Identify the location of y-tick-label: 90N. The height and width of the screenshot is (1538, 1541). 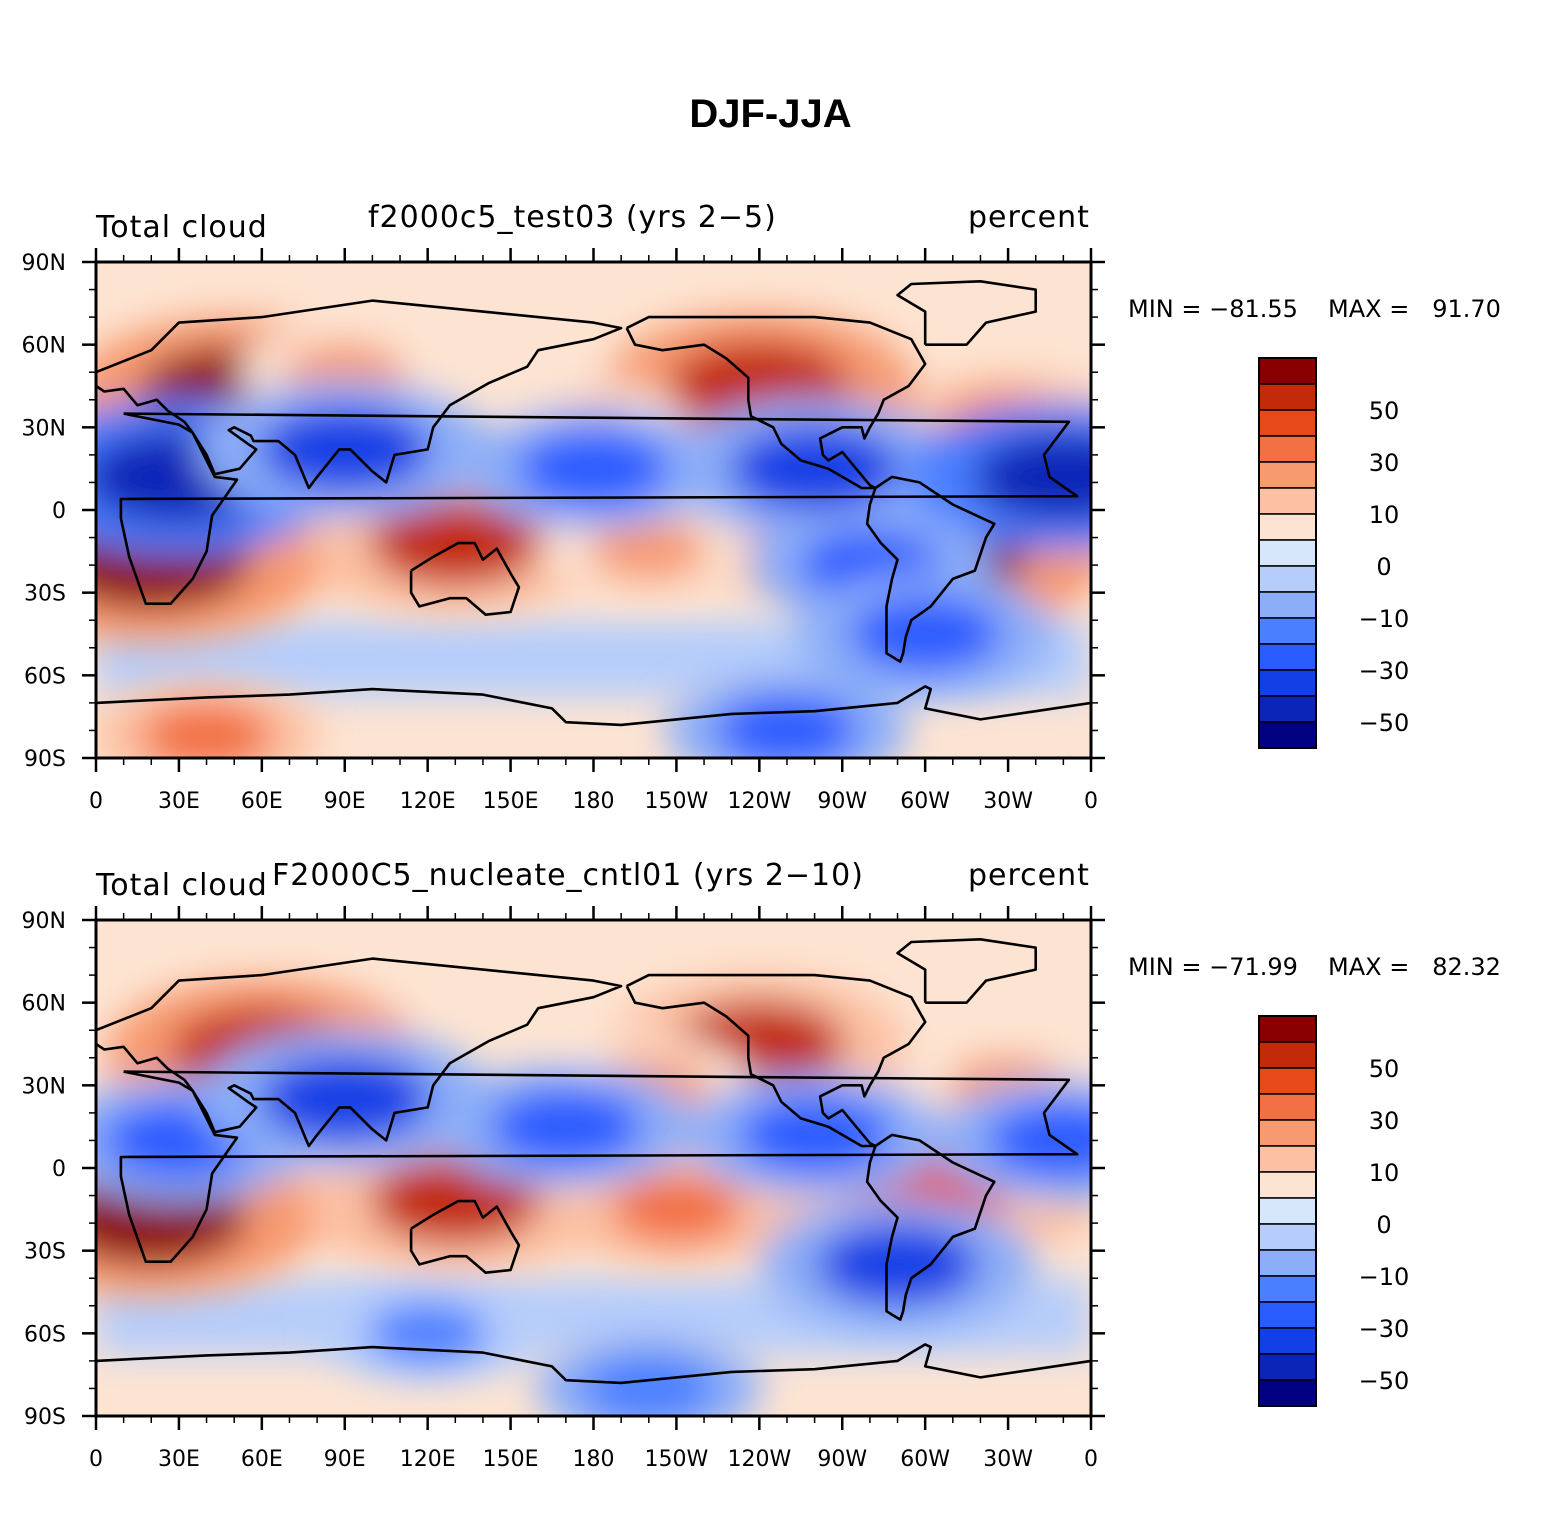
(44, 921).